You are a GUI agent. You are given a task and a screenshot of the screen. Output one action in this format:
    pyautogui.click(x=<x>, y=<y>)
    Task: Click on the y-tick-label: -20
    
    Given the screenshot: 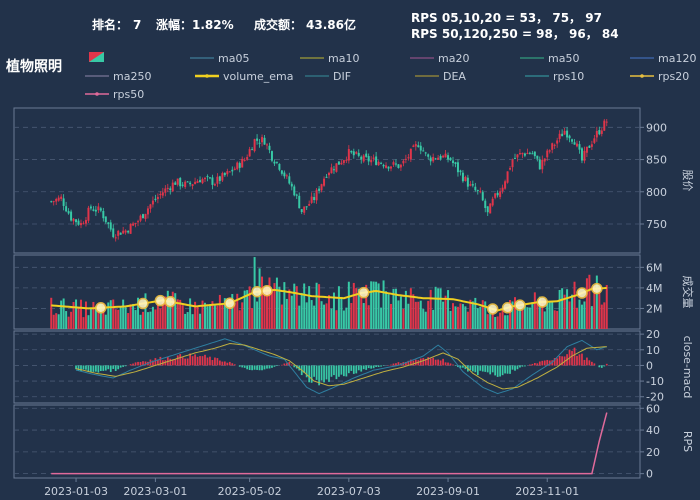 What is the action you would take?
    pyautogui.click(x=655, y=397)
    